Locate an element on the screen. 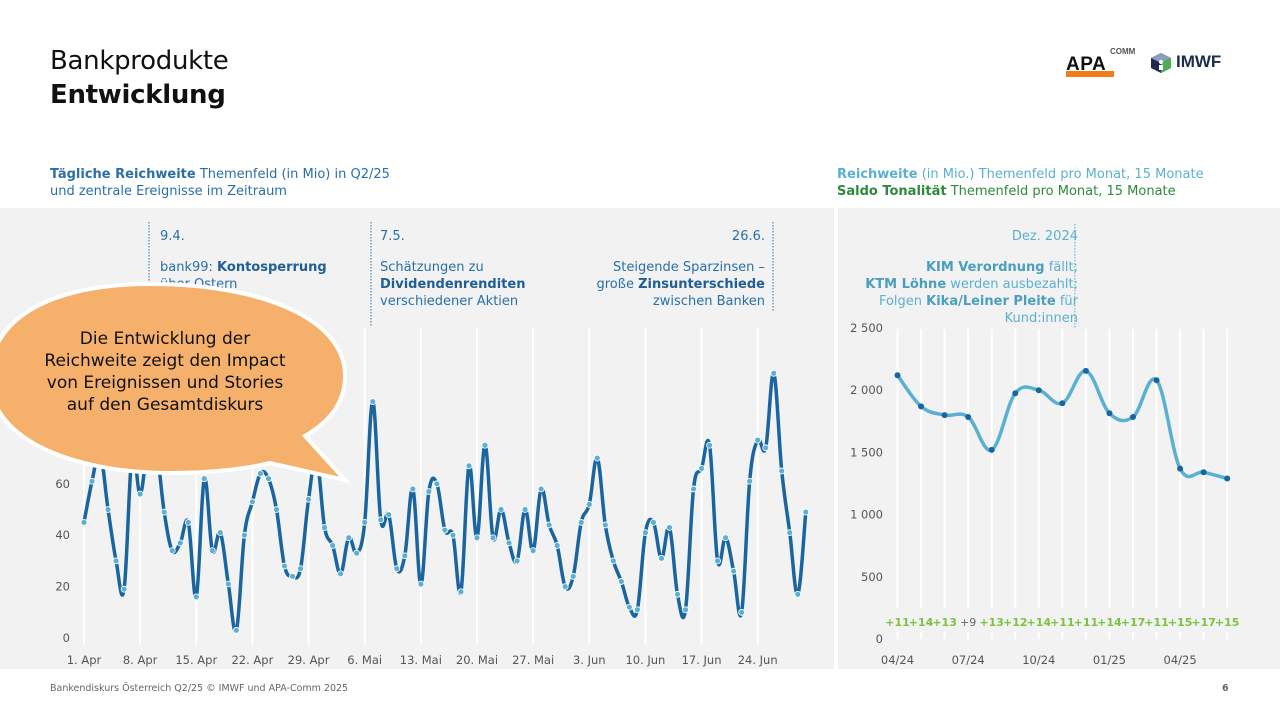 Image resolution: width=1280 pixels, height=720 pixels. daily-x-tick-label: 22. Apr is located at coordinates (252, 660).